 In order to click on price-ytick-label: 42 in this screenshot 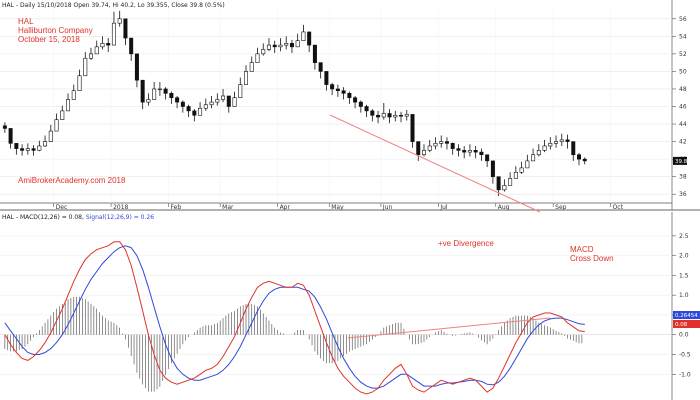, I will do `click(683, 142)`.